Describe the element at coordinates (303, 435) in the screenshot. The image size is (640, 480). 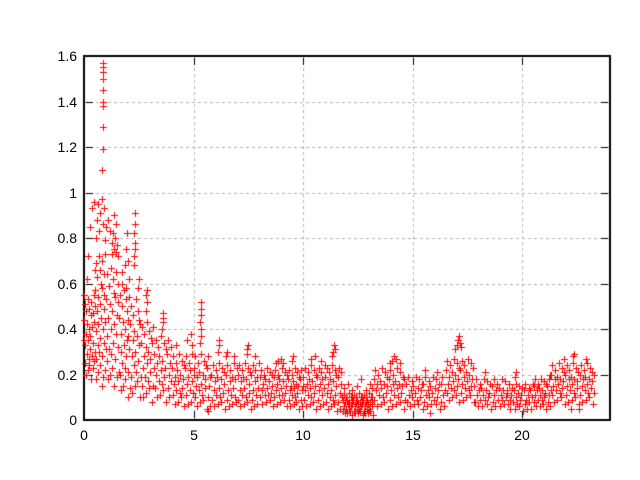
I see `x-tick-label: 10` at that location.